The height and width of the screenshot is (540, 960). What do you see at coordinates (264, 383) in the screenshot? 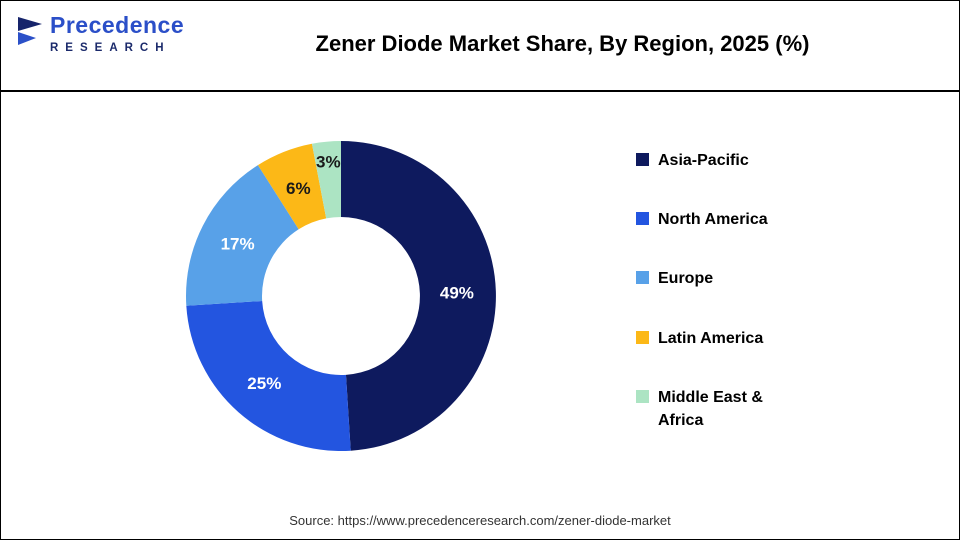
I see `slice-percent-label: 25%` at bounding box center [264, 383].